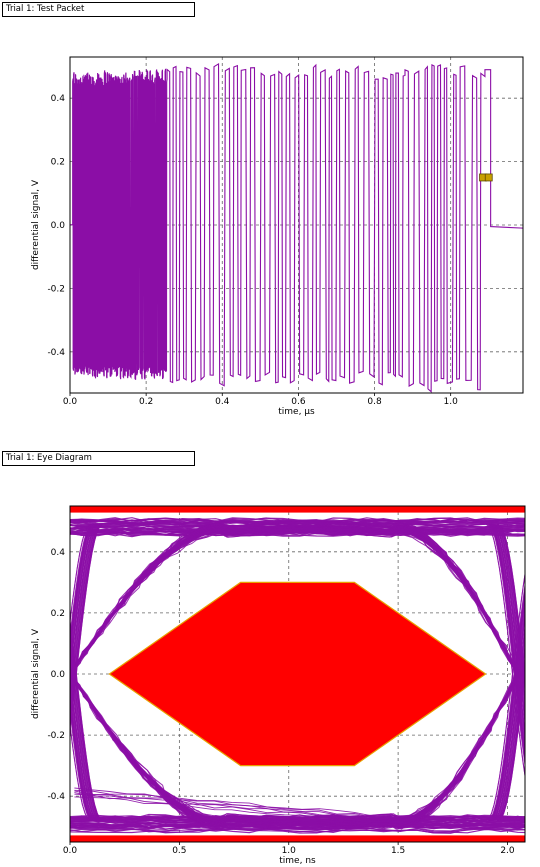 Image resolution: width=540 pixels, height=867 pixels. I want to click on chart1-marker, so click(488, 177).